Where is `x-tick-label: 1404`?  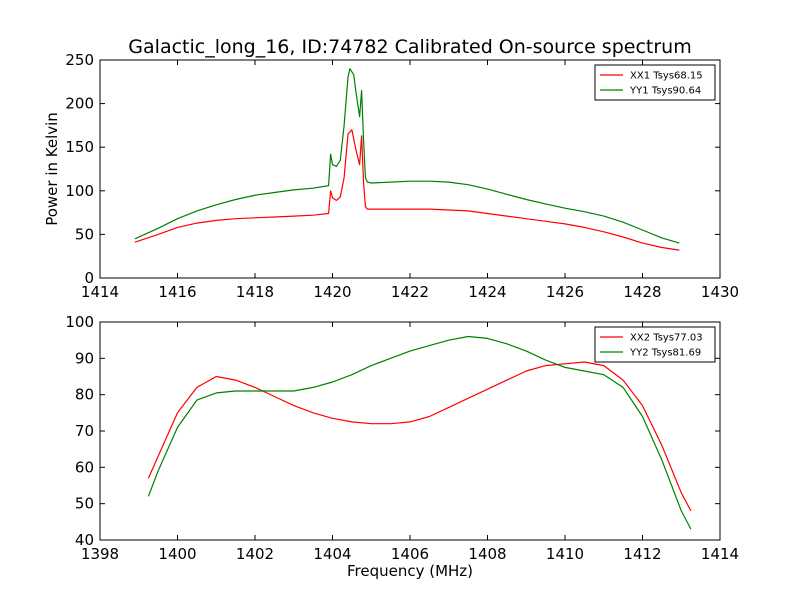 x-tick-label: 1404 is located at coordinates (332, 554).